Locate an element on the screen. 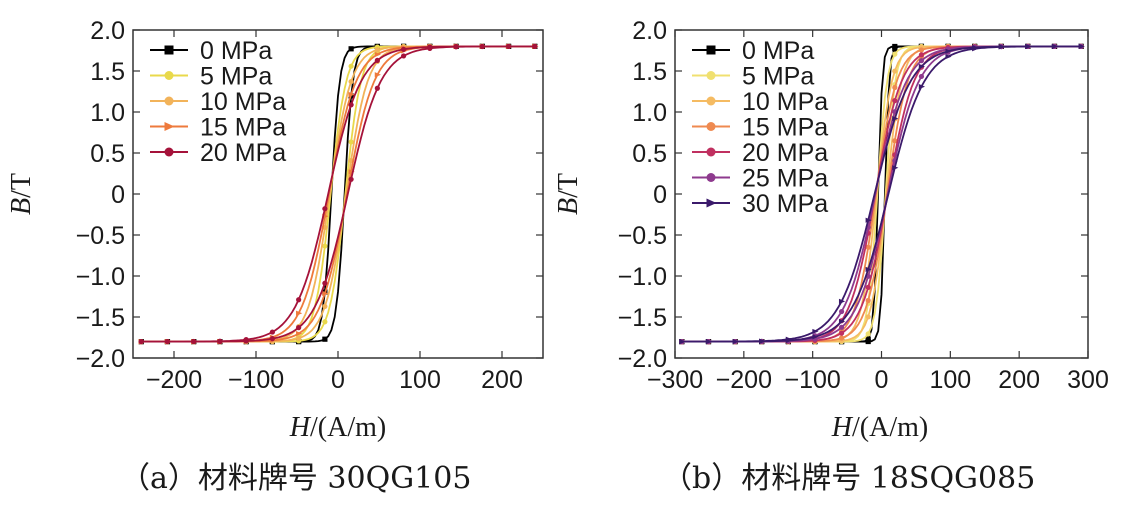 The width and height of the screenshot is (1133, 515). panel-b-xlabel: H/(A/m) is located at coordinates (879, 427).